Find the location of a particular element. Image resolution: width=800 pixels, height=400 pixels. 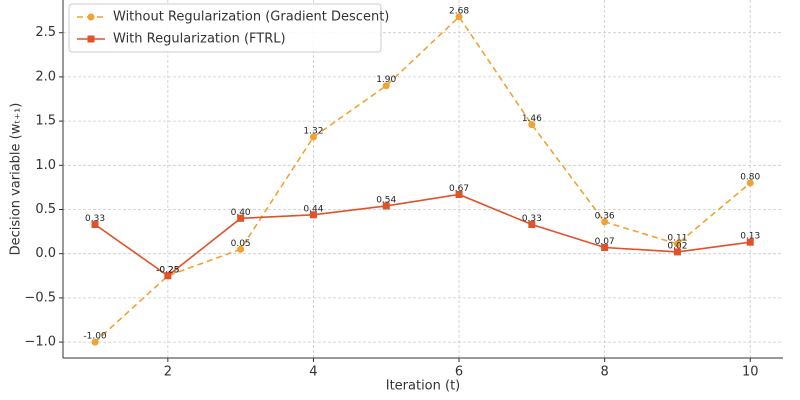

y-tick-label: 1.5 is located at coordinates (45, 121).